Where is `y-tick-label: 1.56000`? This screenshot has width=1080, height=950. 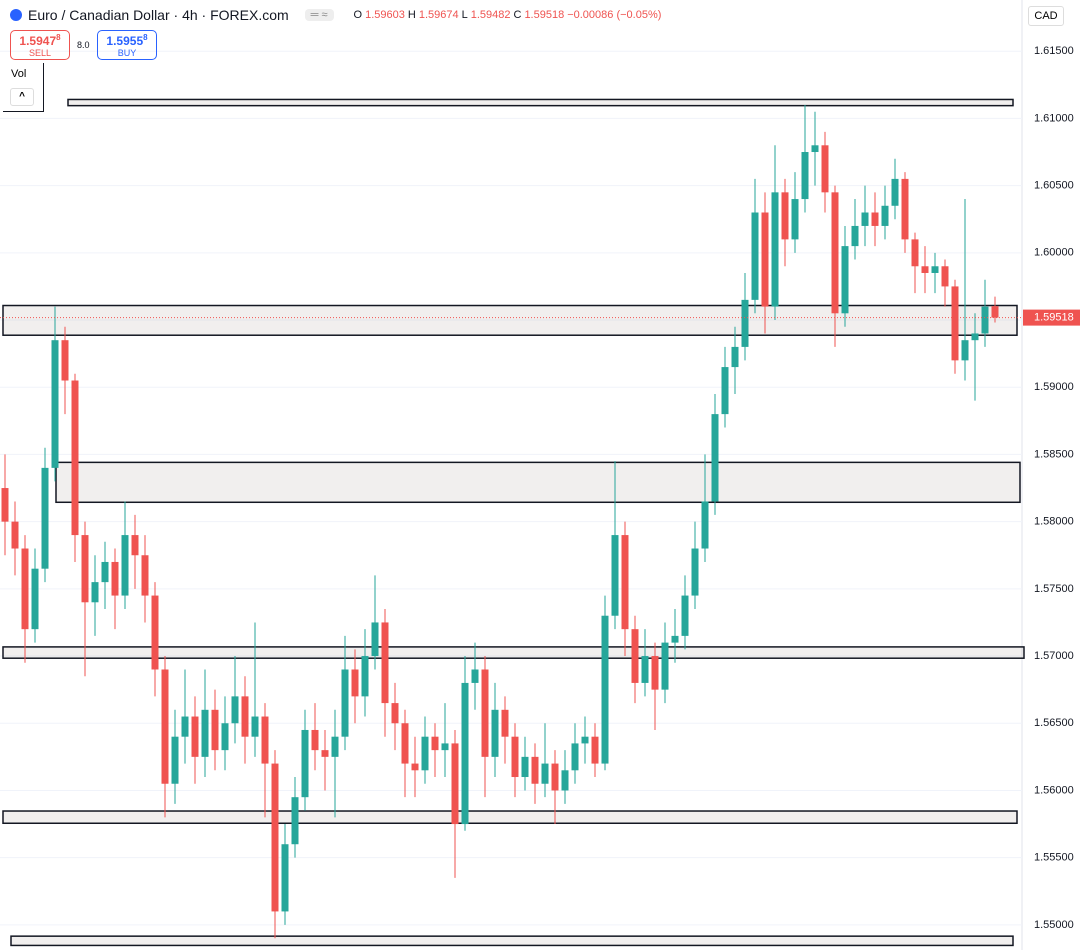
y-tick-label: 1.56000 is located at coordinates (1054, 790).